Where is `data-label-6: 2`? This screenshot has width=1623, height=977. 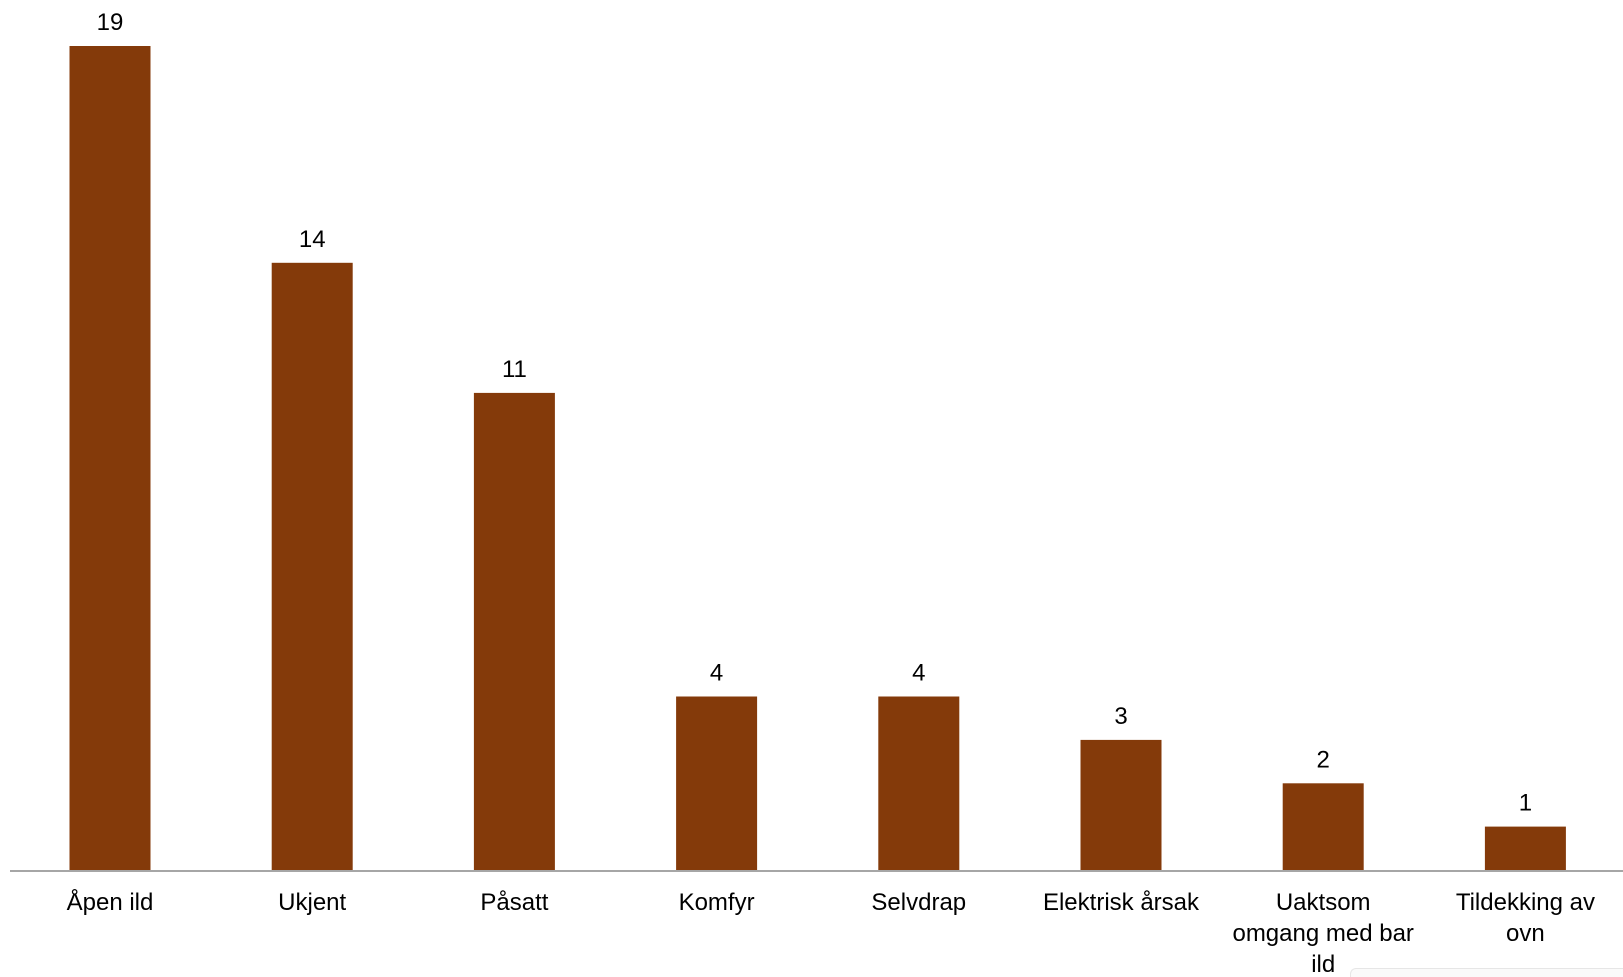
data-label-6: 2 is located at coordinates (1323, 759).